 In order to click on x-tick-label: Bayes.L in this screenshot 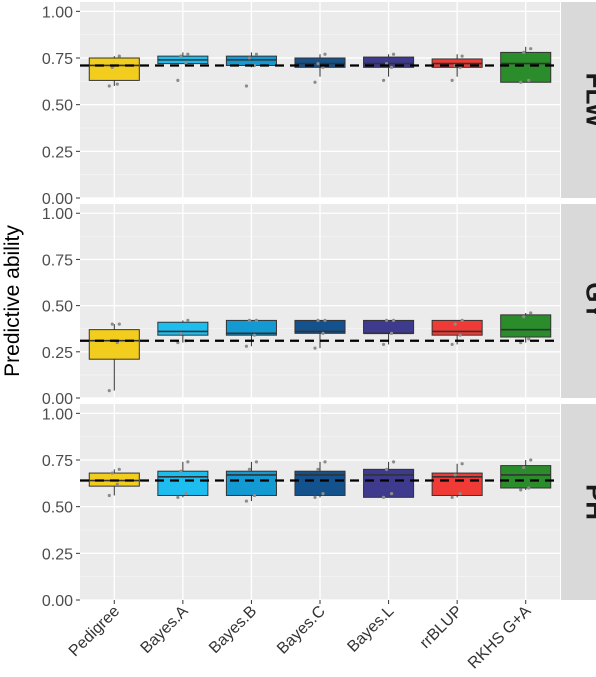, I will do `click(370, 629)`.